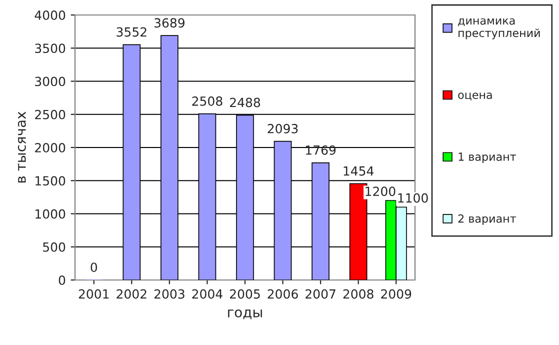 The width and height of the screenshot is (559, 345). I want to click on x-tick-label: 2001, so click(93, 294).